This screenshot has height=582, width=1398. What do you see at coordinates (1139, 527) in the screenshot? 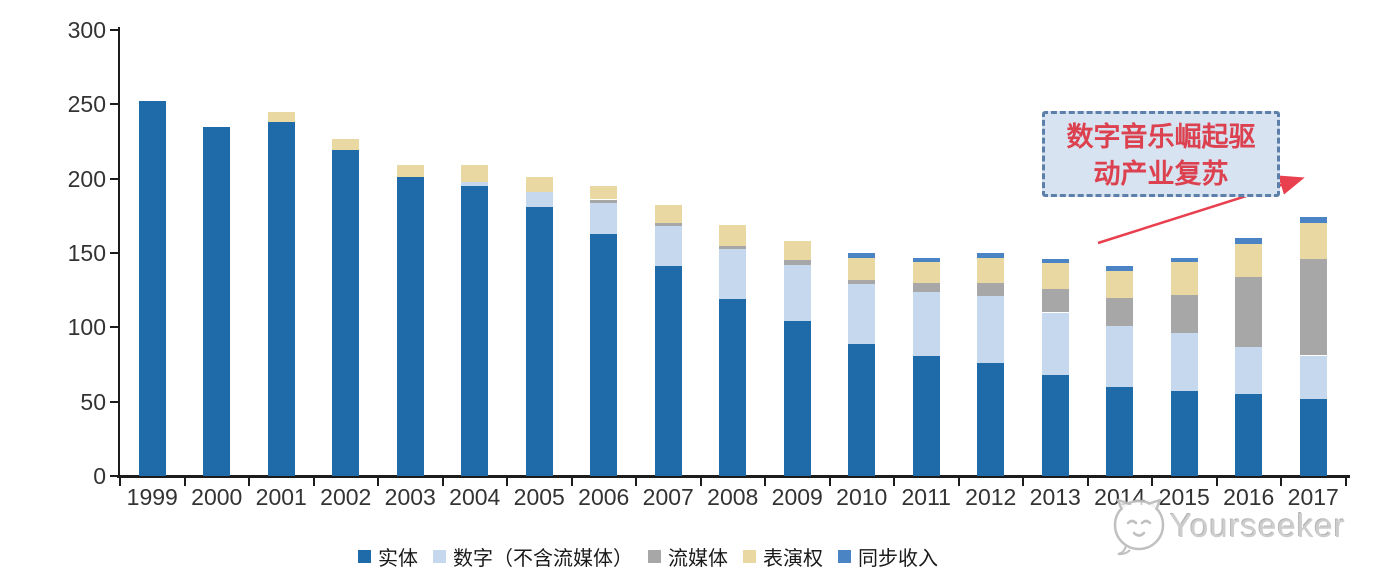
I see `cat-chat-bubble-icon` at bounding box center [1139, 527].